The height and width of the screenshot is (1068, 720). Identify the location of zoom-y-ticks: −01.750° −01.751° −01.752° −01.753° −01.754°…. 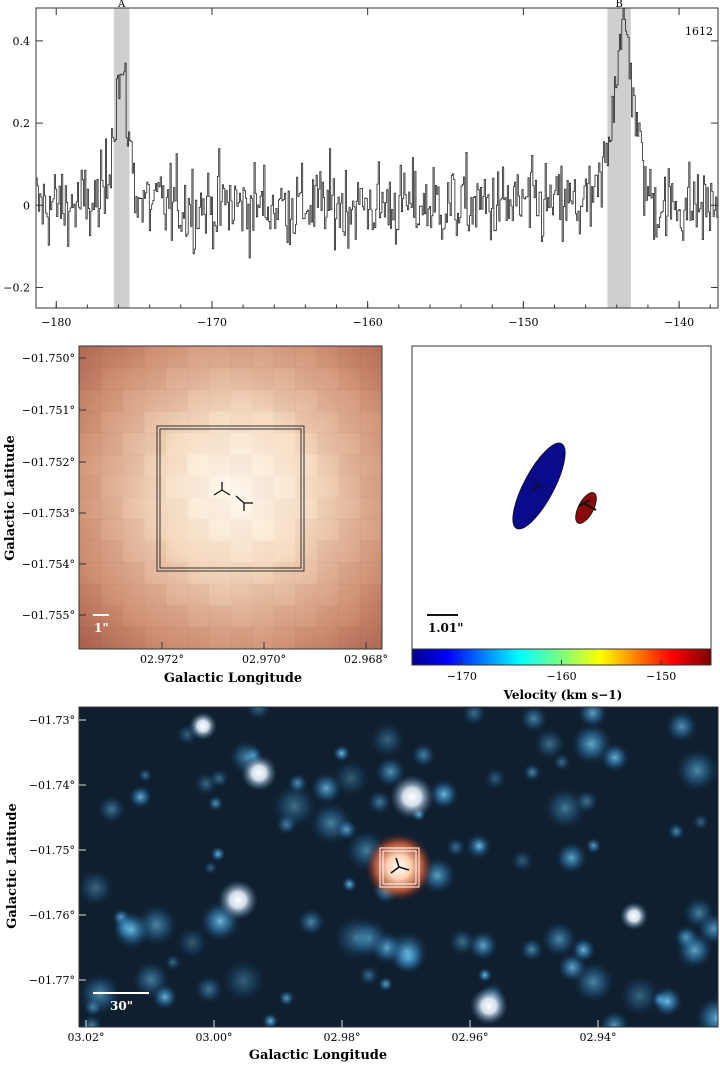
(54, 487).